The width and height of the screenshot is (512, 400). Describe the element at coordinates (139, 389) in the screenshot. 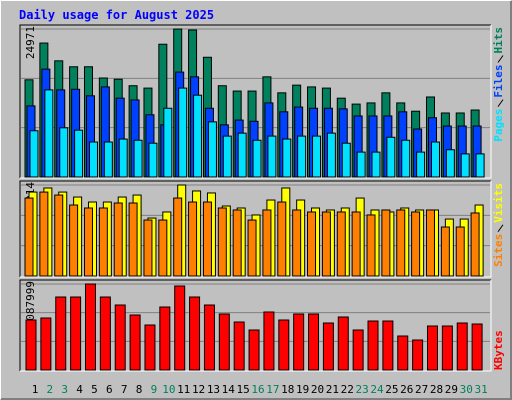

I see `x-tick-label: 8` at that location.